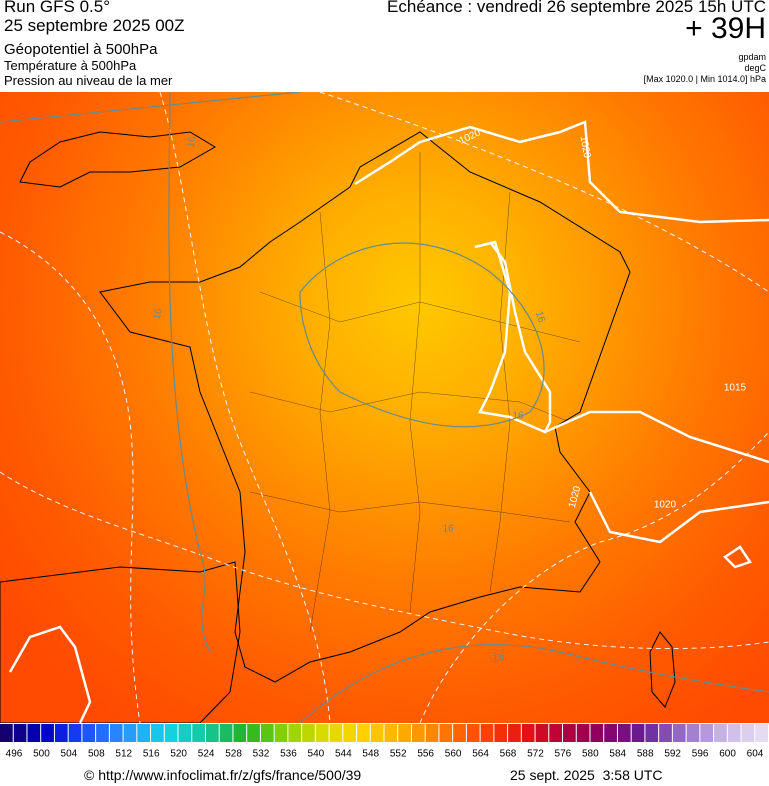 The width and height of the screenshot is (769, 786). Describe the element at coordinates (755, 754) in the screenshot. I see `colorbar-label: 604` at that location.